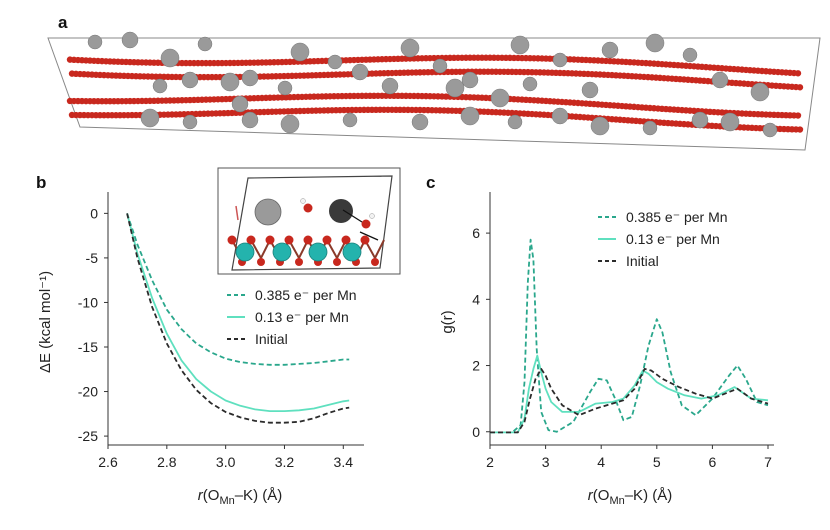 The height and width of the screenshot is (530, 830). What do you see at coordinates (88, 347) in the screenshot?
I see `y-tick-label: -15` at bounding box center [88, 347].